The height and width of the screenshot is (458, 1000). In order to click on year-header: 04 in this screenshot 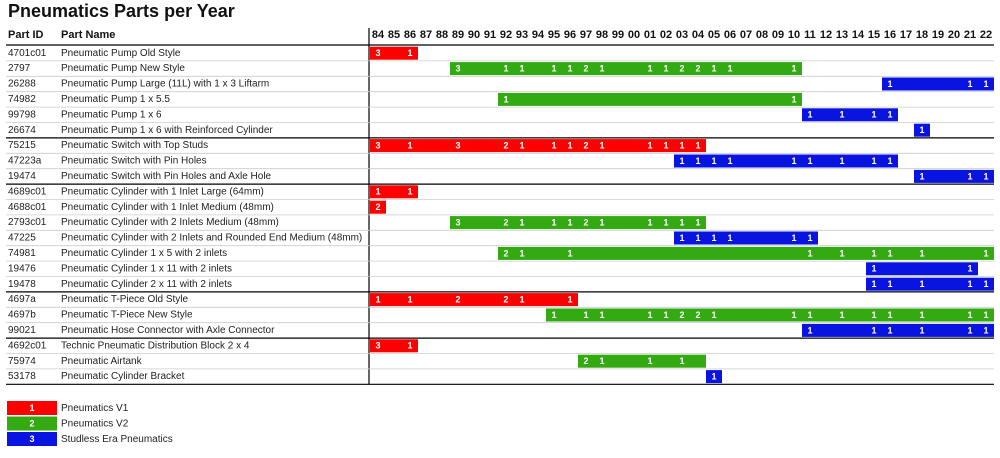, I will do `click(698, 35)`.